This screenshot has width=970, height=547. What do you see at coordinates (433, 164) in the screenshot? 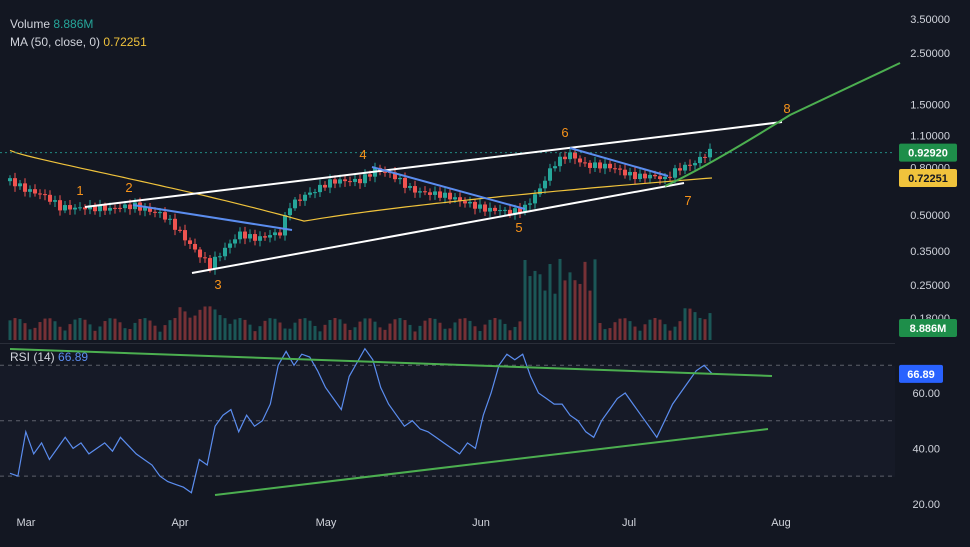
I see `channel-upper-line` at bounding box center [433, 164].